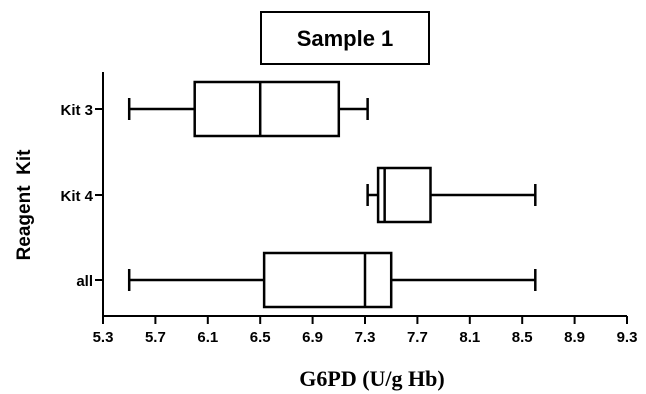 The width and height of the screenshot is (646, 394). I want to click on x-tick-label: 7.3, so click(365, 337).